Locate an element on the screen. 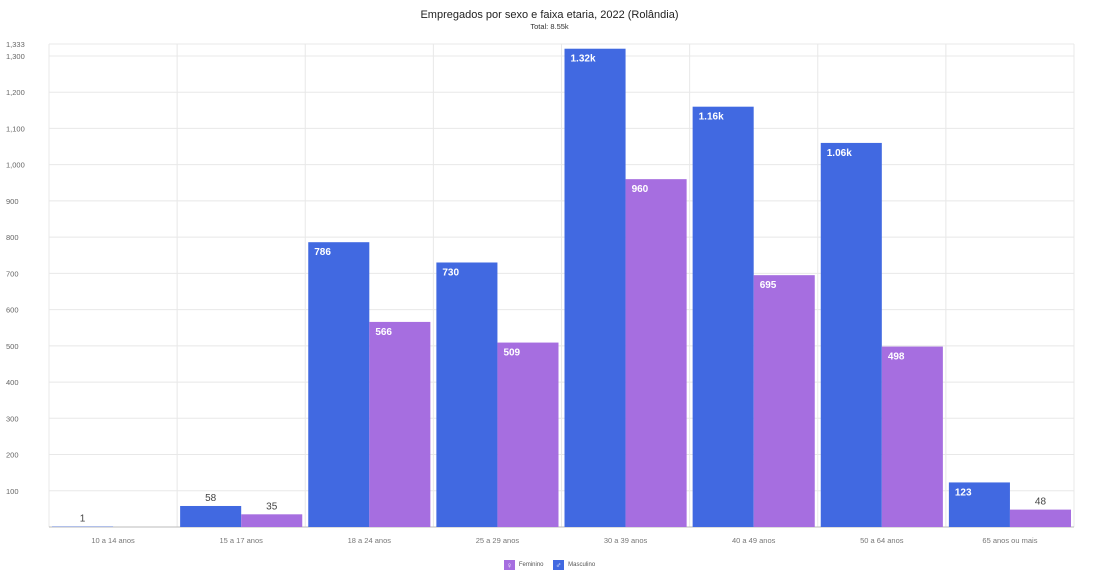  y-tick-label: 1,100 is located at coordinates (15, 128).